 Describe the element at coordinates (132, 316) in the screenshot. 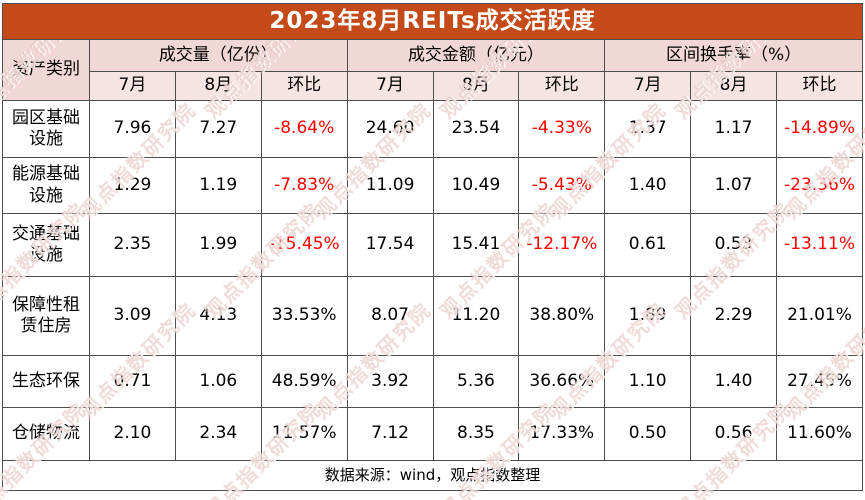

I see `value-cell: 3.09` at that location.